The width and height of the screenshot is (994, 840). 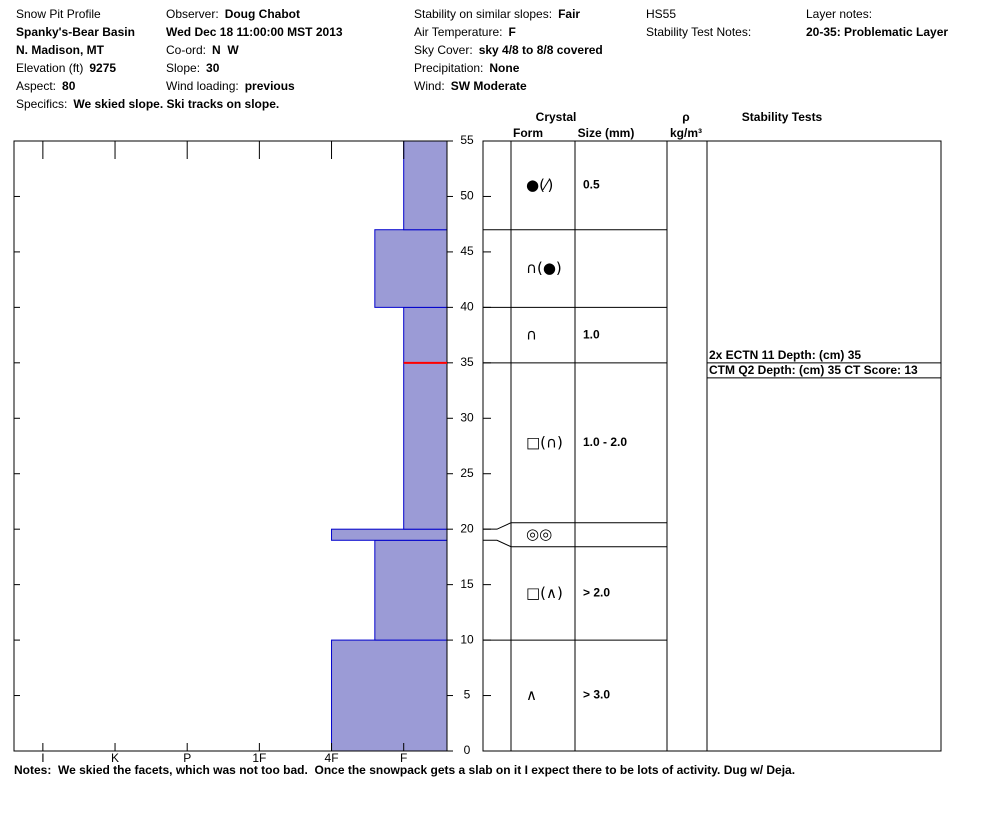 What do you see at coordinates (686, 133) in the screenshot?
I see `column-header: kg/m³` at bounding box center [686, 133].